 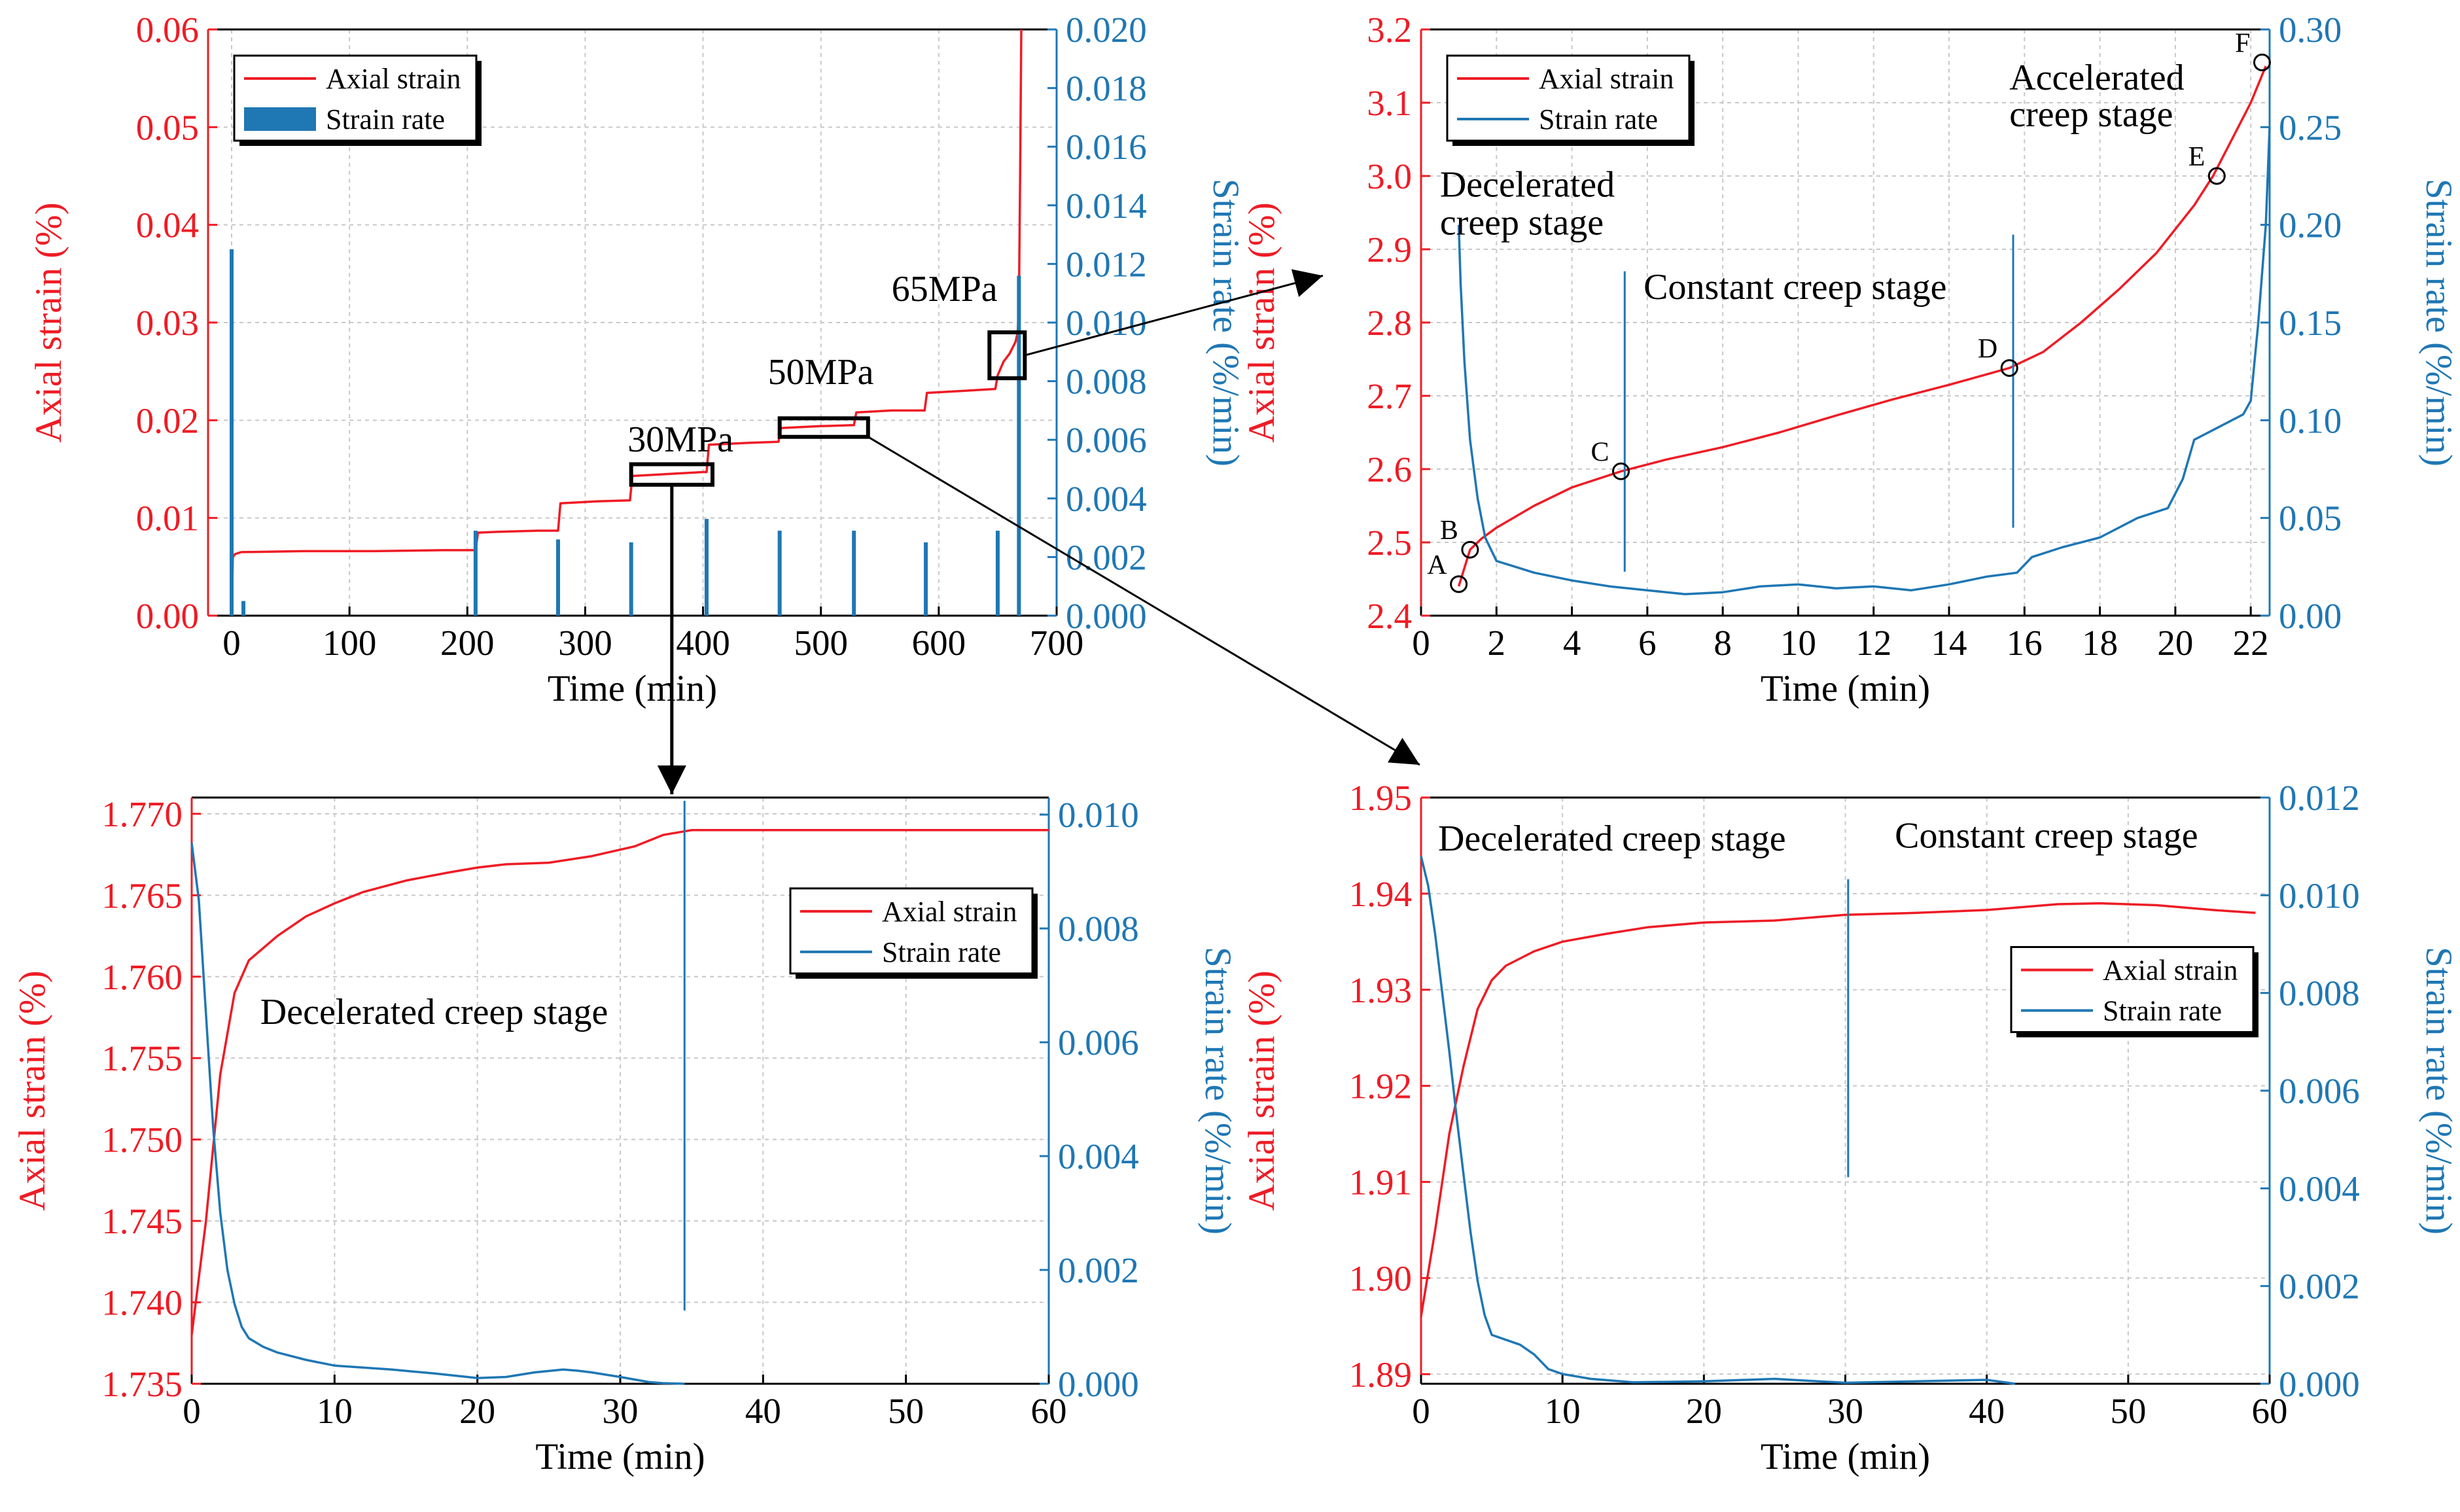 What do you see at coordinates (2310, 127) in the screenshot?
I see `y-right-tick-label: 0.25` at bounding box center [2310, 127].